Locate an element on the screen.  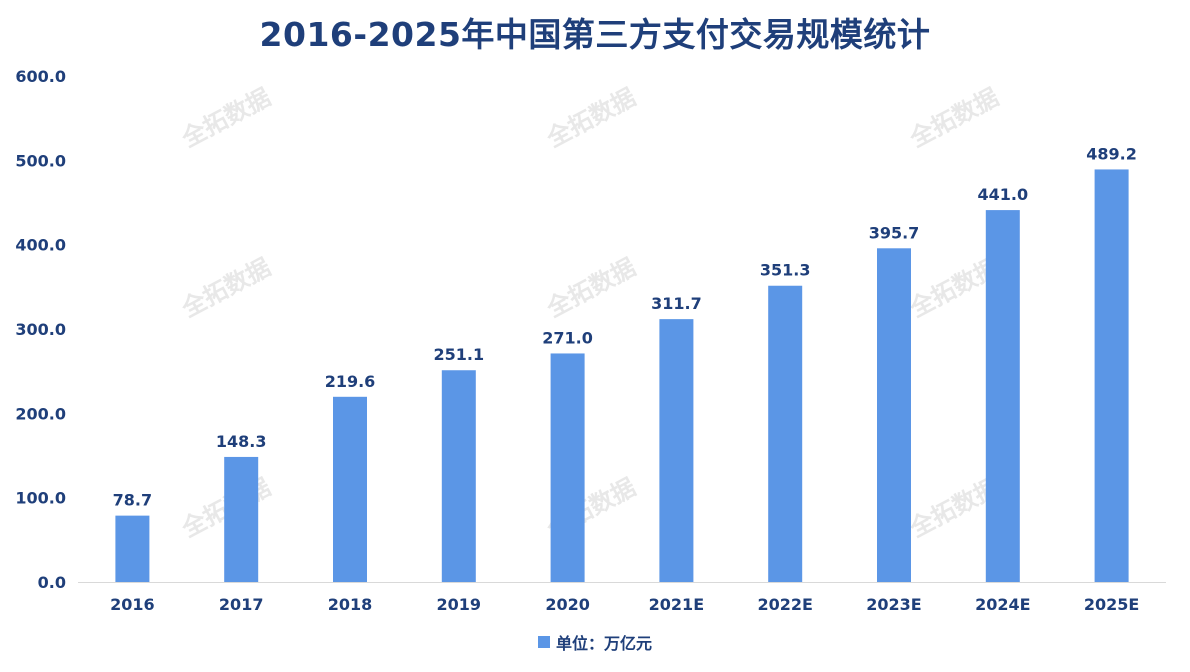
x-tick-label: 2020 is located at coordinates (567, 604).